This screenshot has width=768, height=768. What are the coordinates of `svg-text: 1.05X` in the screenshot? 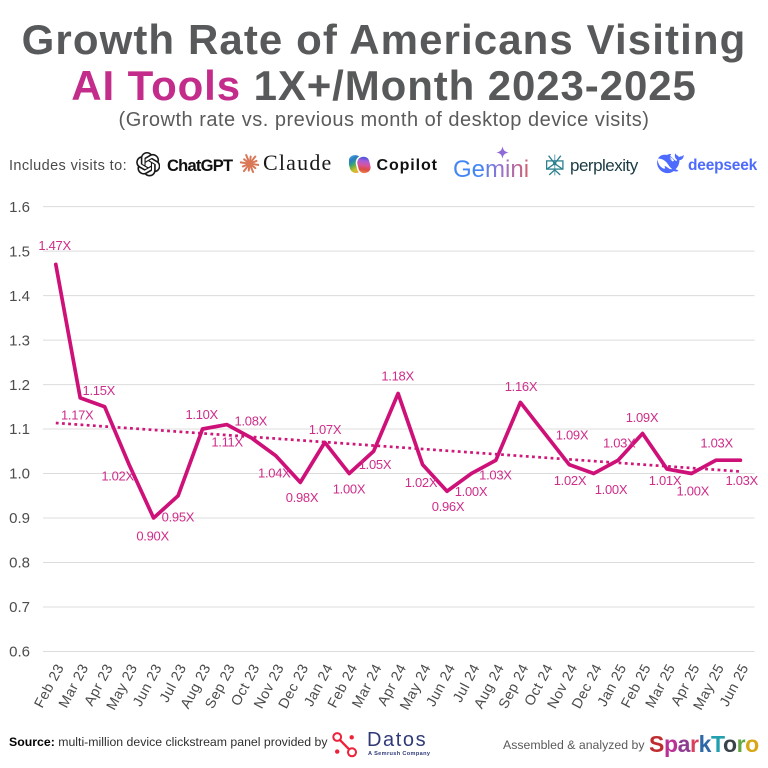 It's located at (375, 464).